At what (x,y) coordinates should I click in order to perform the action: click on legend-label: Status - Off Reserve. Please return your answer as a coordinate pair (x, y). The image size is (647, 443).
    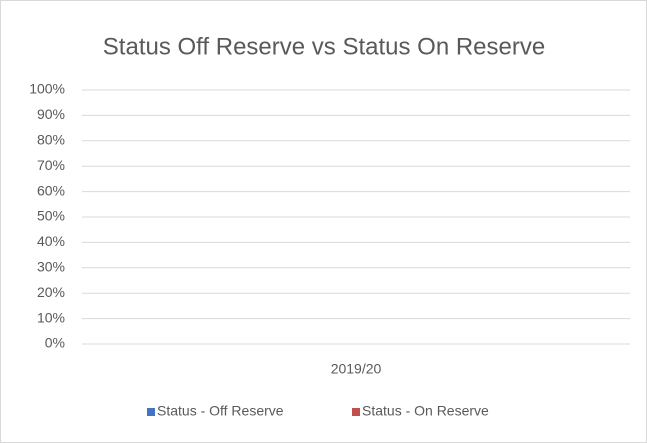
    Looking at the image, I should click on (220, 411).